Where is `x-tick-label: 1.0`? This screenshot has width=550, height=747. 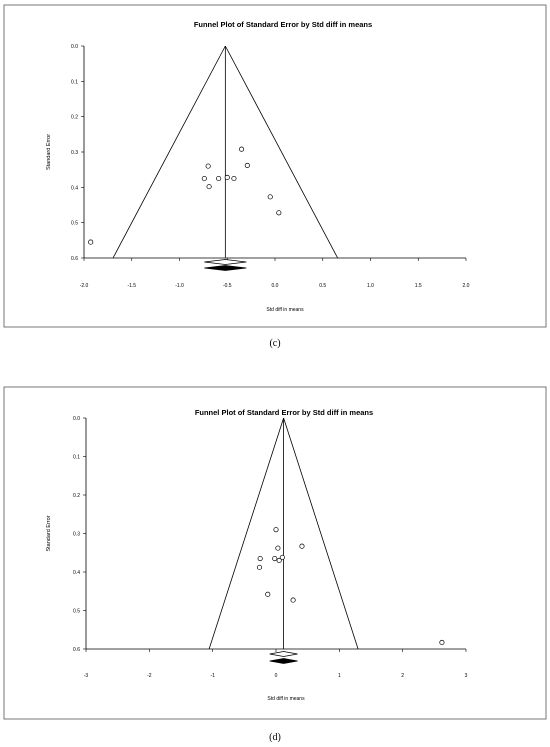
x-tick-label: 1.0 is located at coordinates (370, 286).